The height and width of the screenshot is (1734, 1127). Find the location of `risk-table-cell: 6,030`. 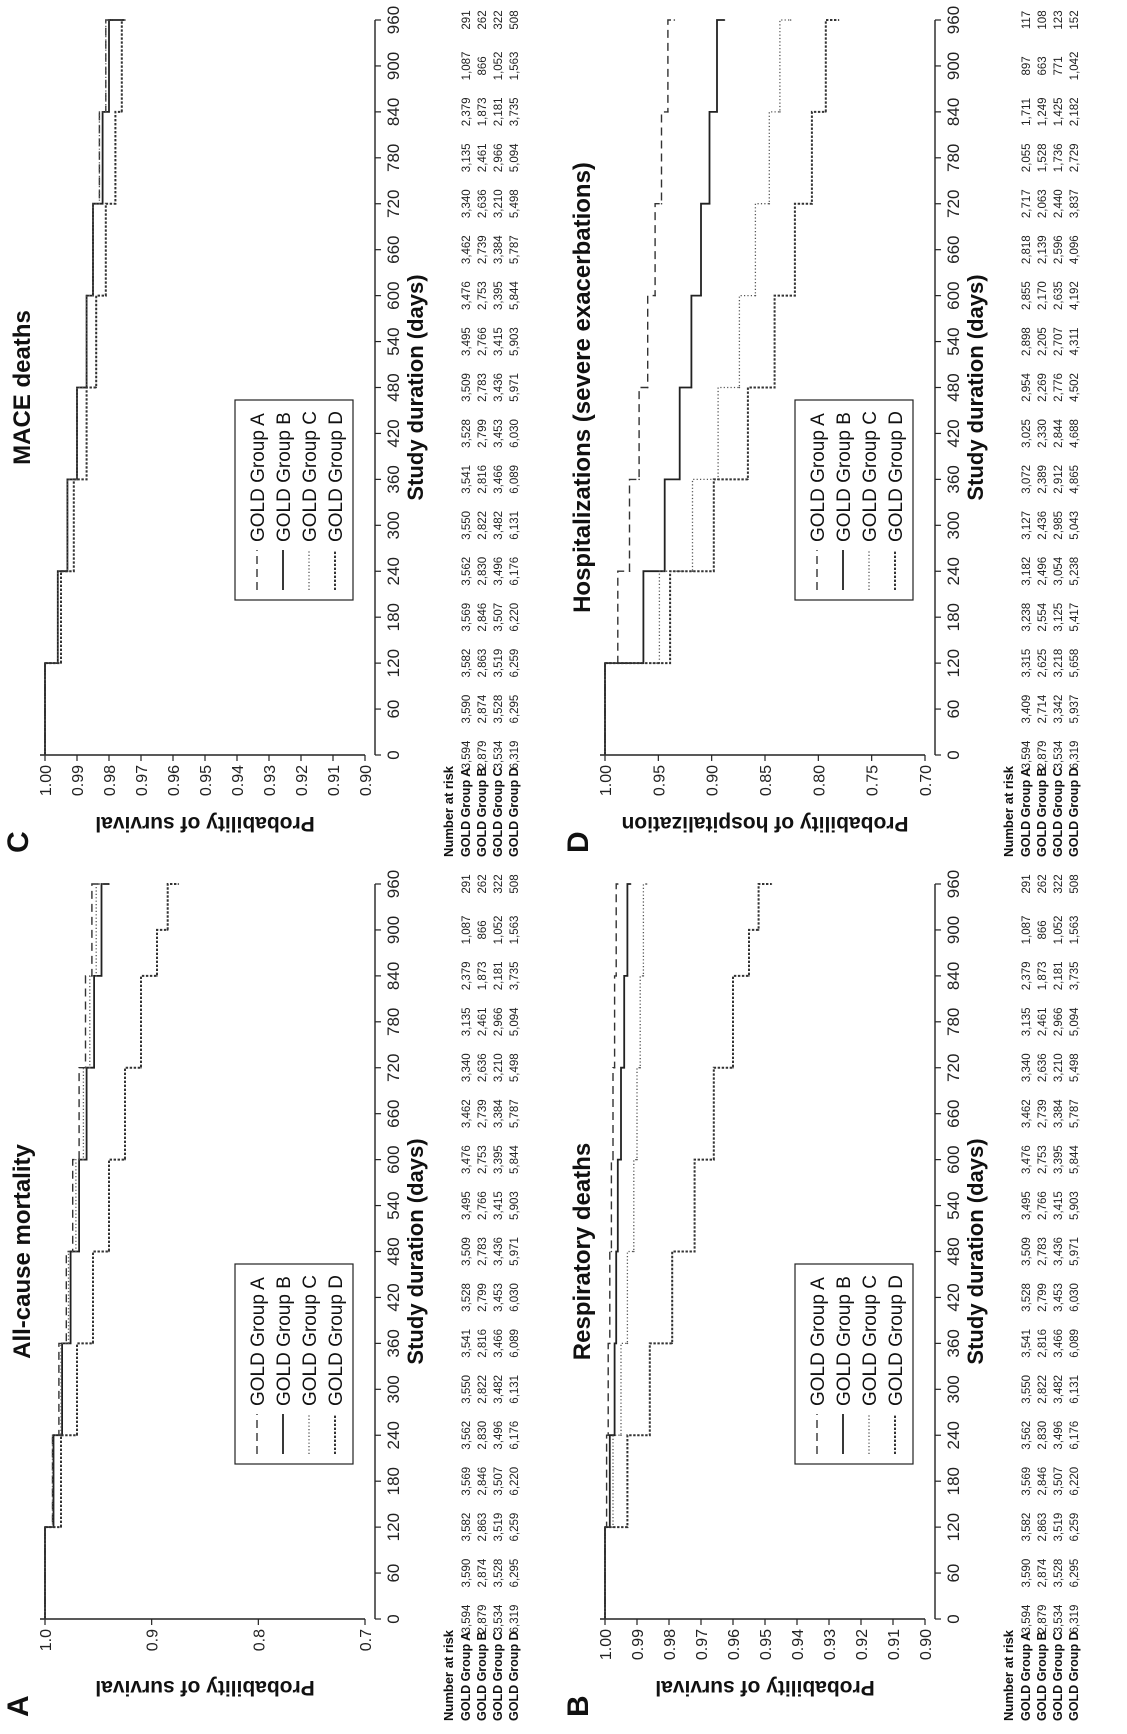

risk-table-cell: 6,030 is located at coordinates (1075, 1297).